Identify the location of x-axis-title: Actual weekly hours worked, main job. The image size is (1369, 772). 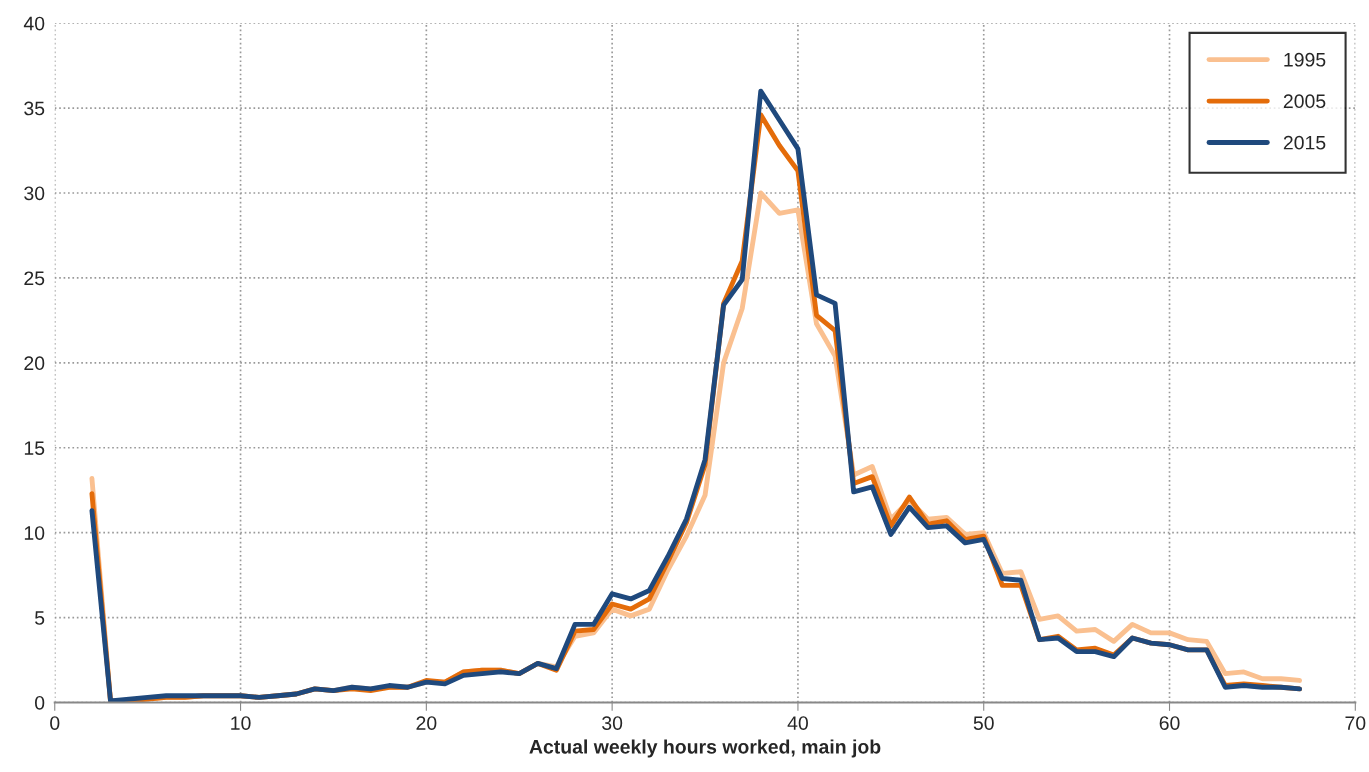
(705, 748).